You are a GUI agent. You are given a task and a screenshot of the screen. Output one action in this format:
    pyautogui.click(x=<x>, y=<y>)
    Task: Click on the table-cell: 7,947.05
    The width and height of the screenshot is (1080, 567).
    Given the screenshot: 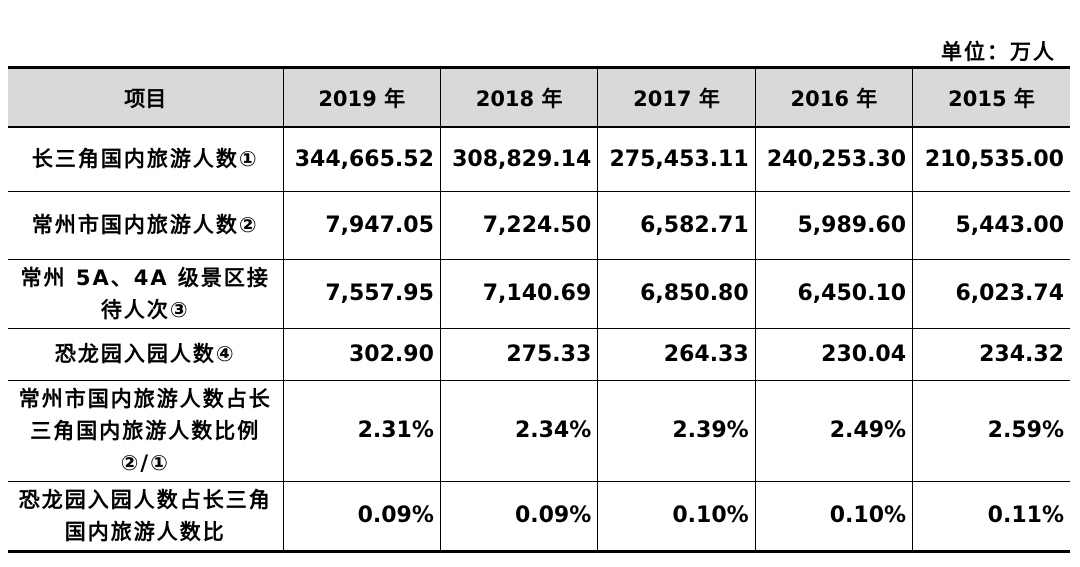 What is the action you would take?
    pyautogui.click(x=361, y=224)
    